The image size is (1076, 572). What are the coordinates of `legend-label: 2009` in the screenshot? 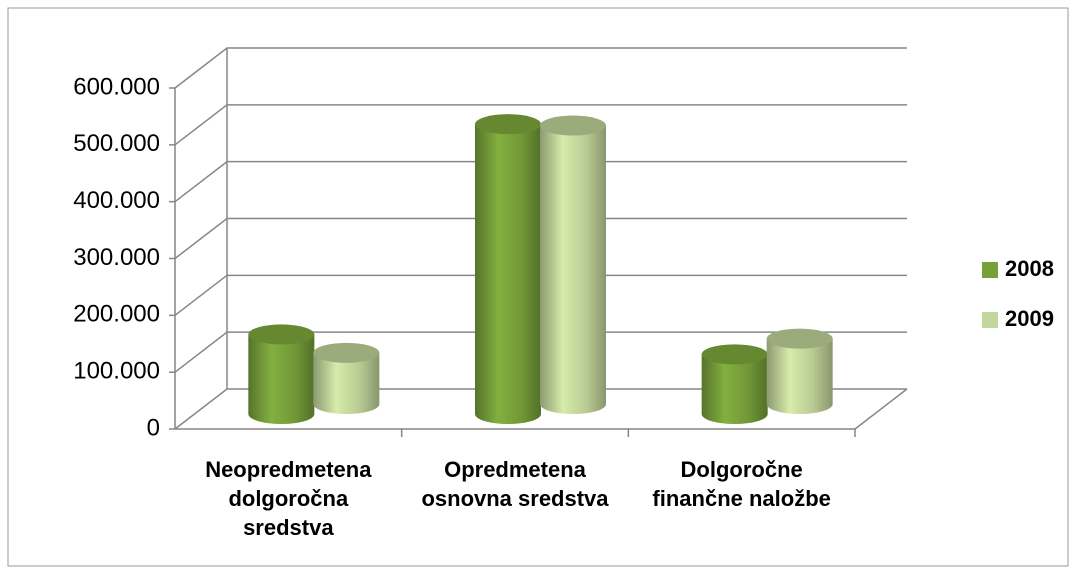 It's located at (1029, 318).